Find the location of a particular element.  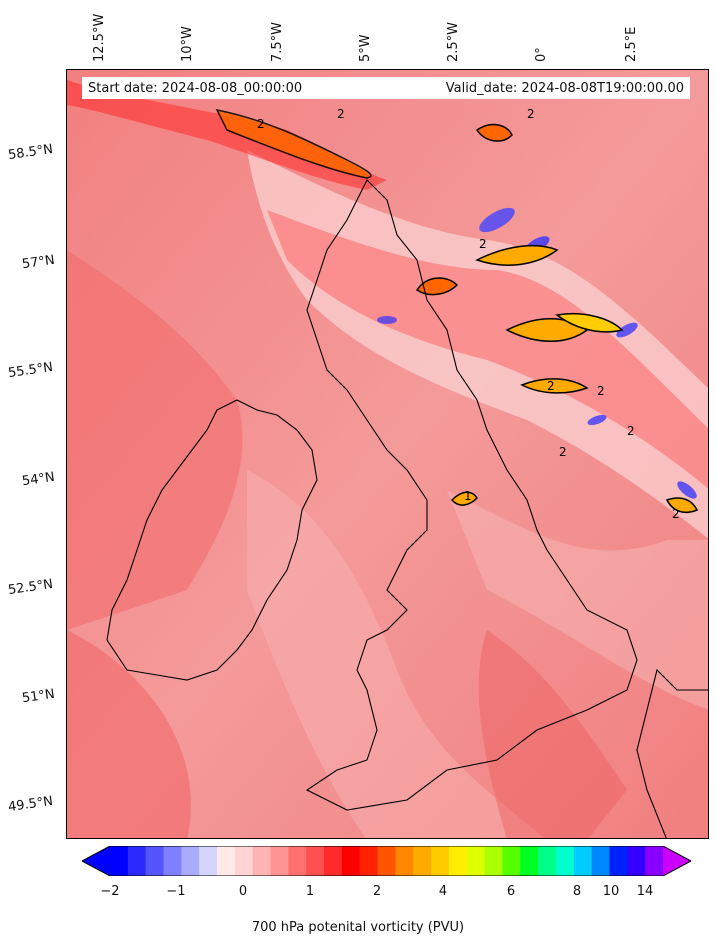

colorbar-tick-label: 0 is located at coordinates (243, 891).